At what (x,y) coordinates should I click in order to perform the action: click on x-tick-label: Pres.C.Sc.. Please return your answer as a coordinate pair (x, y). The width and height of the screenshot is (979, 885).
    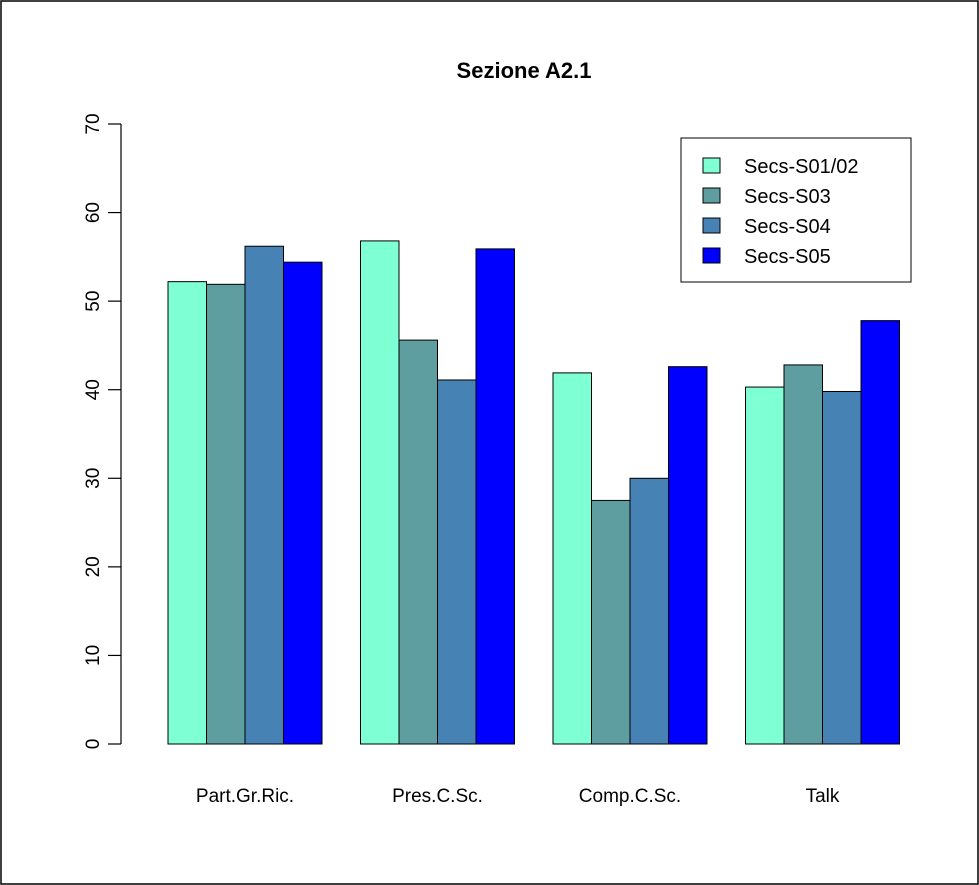
    Looking at the image, I should click on (437, 796).